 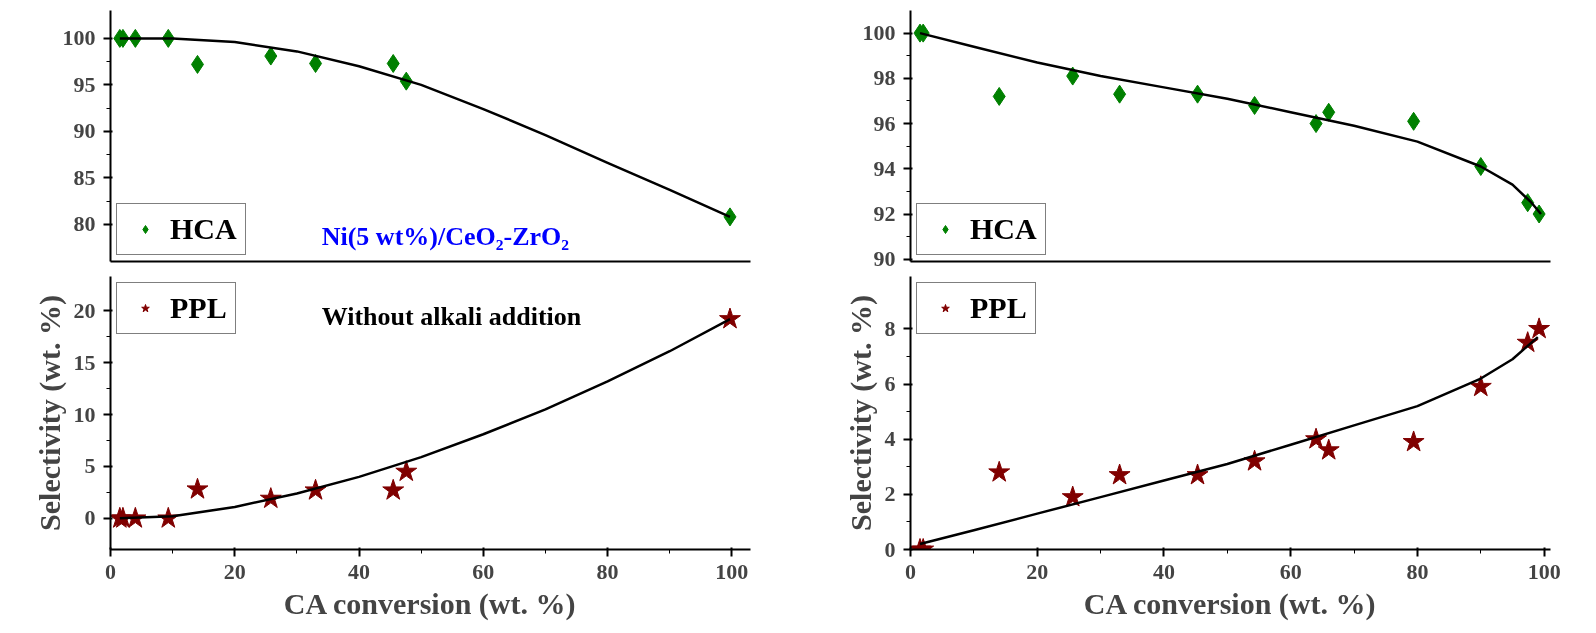 I want to click on y-tick-label: 98, so click(x=884, y=78).